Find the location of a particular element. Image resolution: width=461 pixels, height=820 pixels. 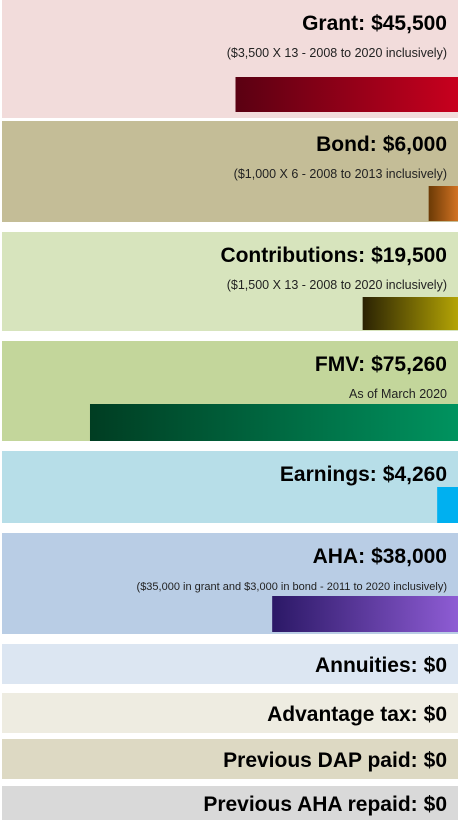

category-label: Advantage tax: is located at coordinates (342, 714).